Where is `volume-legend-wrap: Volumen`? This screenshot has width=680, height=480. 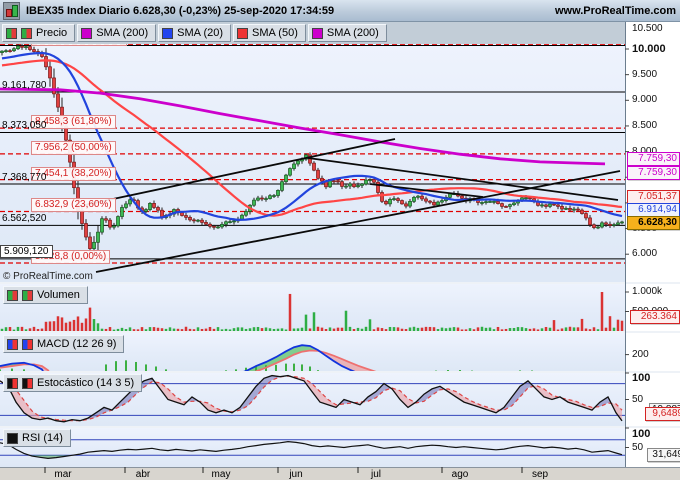 volume-legend-wrap: Volumen is located at coordinates (45, 296).